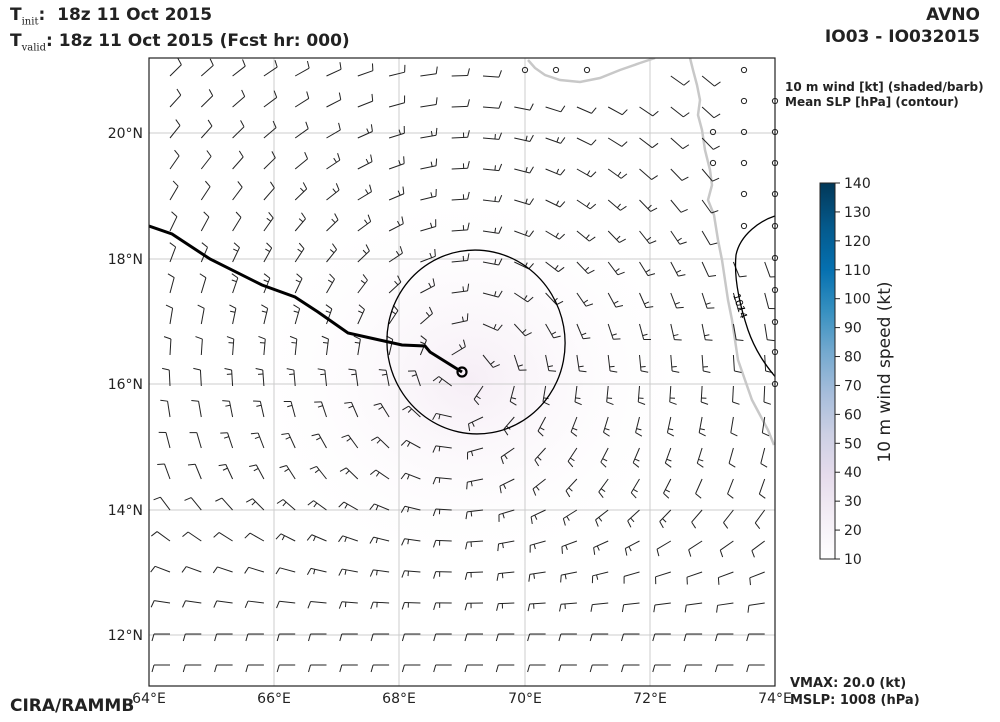 The width and height of the screenshot is (1000, 722). Describe the element at coordinates (853, 415) in the screenshot. I see `colorbar-tick-label: 60` at that location.